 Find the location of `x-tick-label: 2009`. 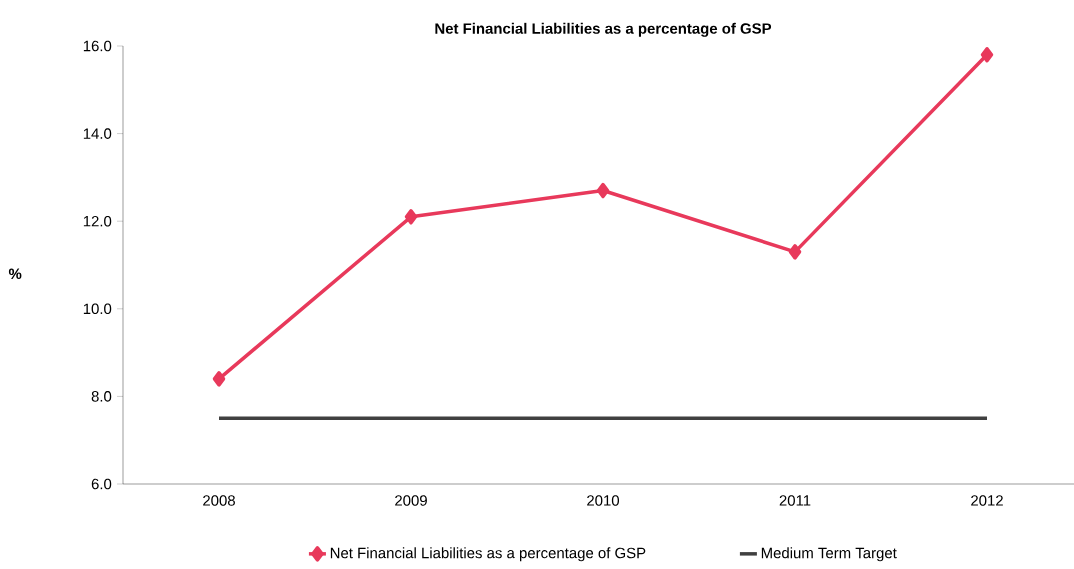

x-tick-label: 2009 is located at coordinates (411, 500).